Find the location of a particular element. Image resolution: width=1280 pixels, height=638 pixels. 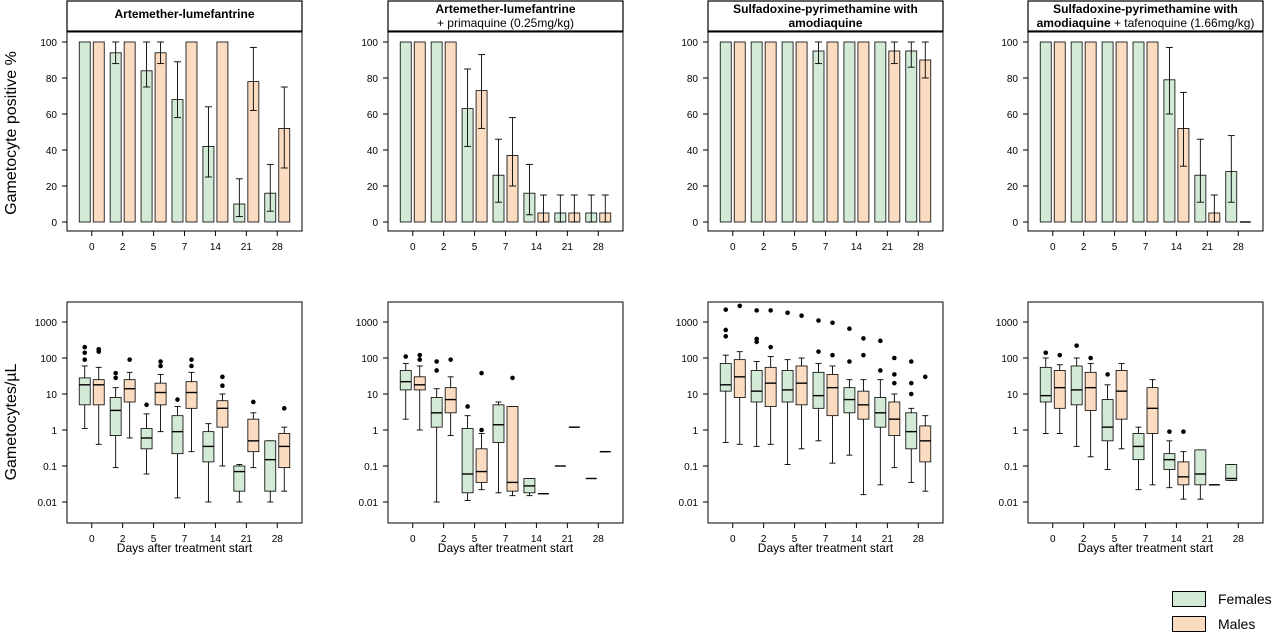

legend-item-males: Males is located at coordinates (1226, 624).